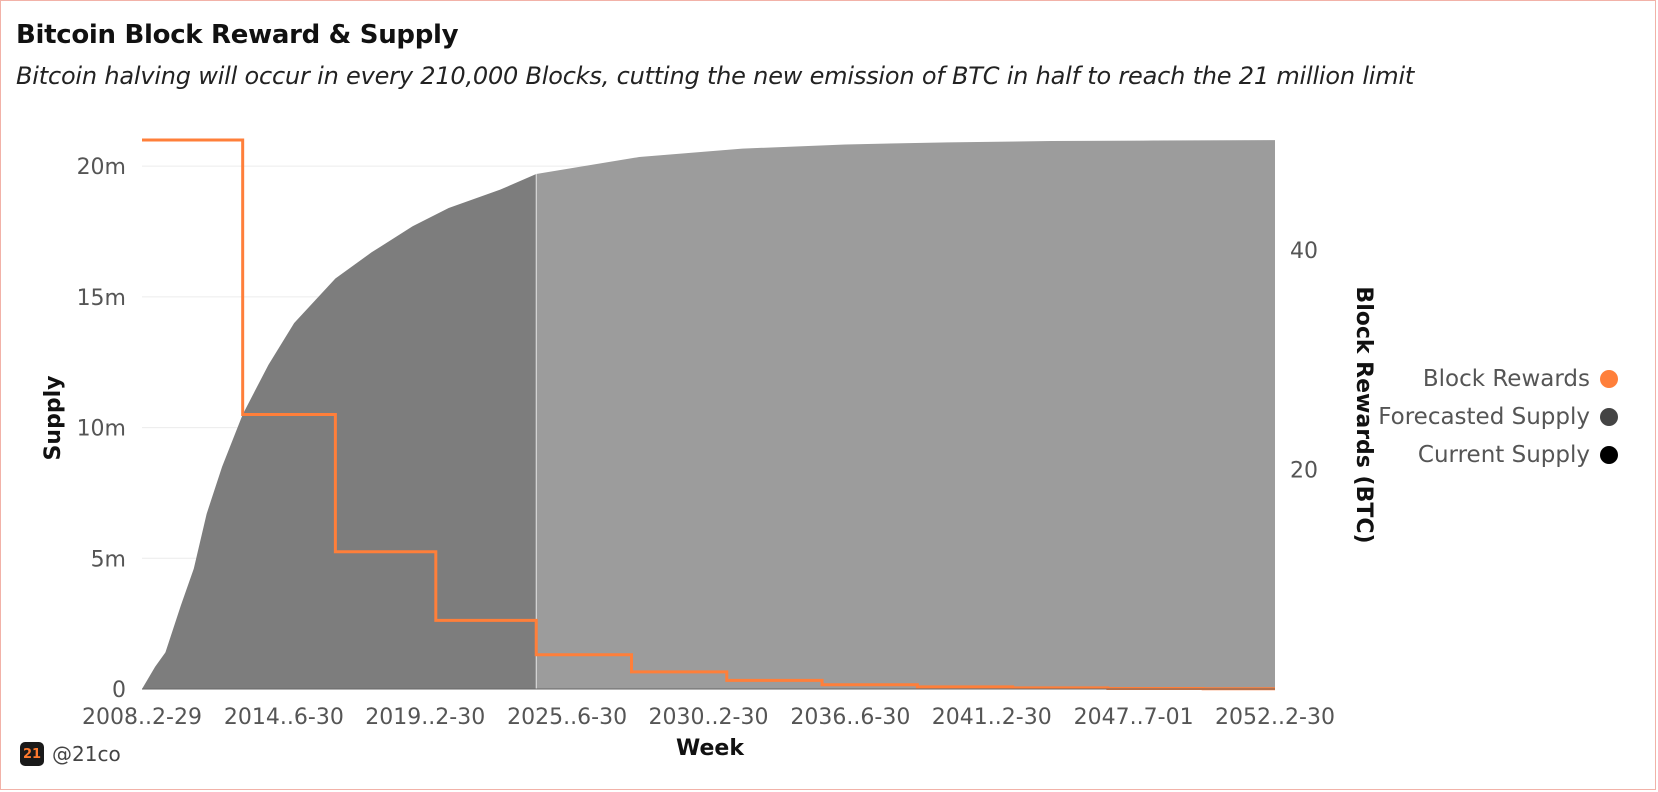 Image resolution: width=1658 pixels, height=792 pixels. What do you see at coordinates (1503, 455) in the screenshot?
I see `legend-label-current-supply: Current Supply` at bounding box center [1503, 455].